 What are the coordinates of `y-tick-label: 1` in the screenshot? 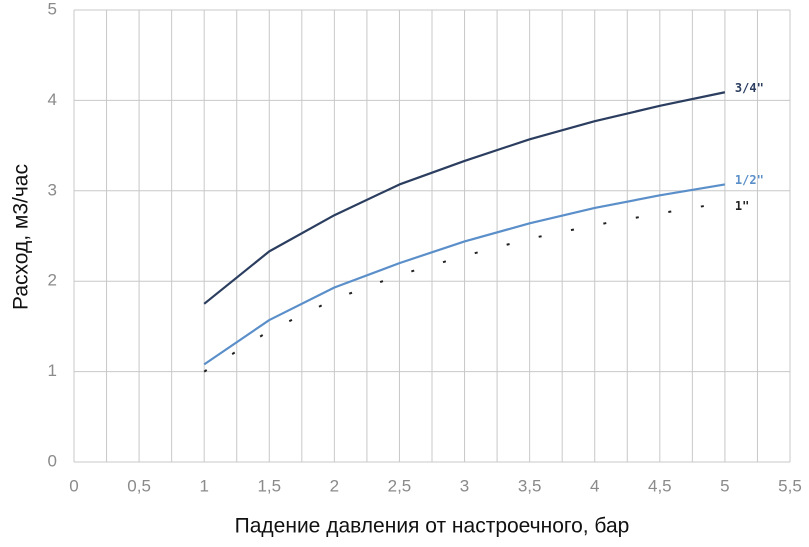 It's located at (52, 370).